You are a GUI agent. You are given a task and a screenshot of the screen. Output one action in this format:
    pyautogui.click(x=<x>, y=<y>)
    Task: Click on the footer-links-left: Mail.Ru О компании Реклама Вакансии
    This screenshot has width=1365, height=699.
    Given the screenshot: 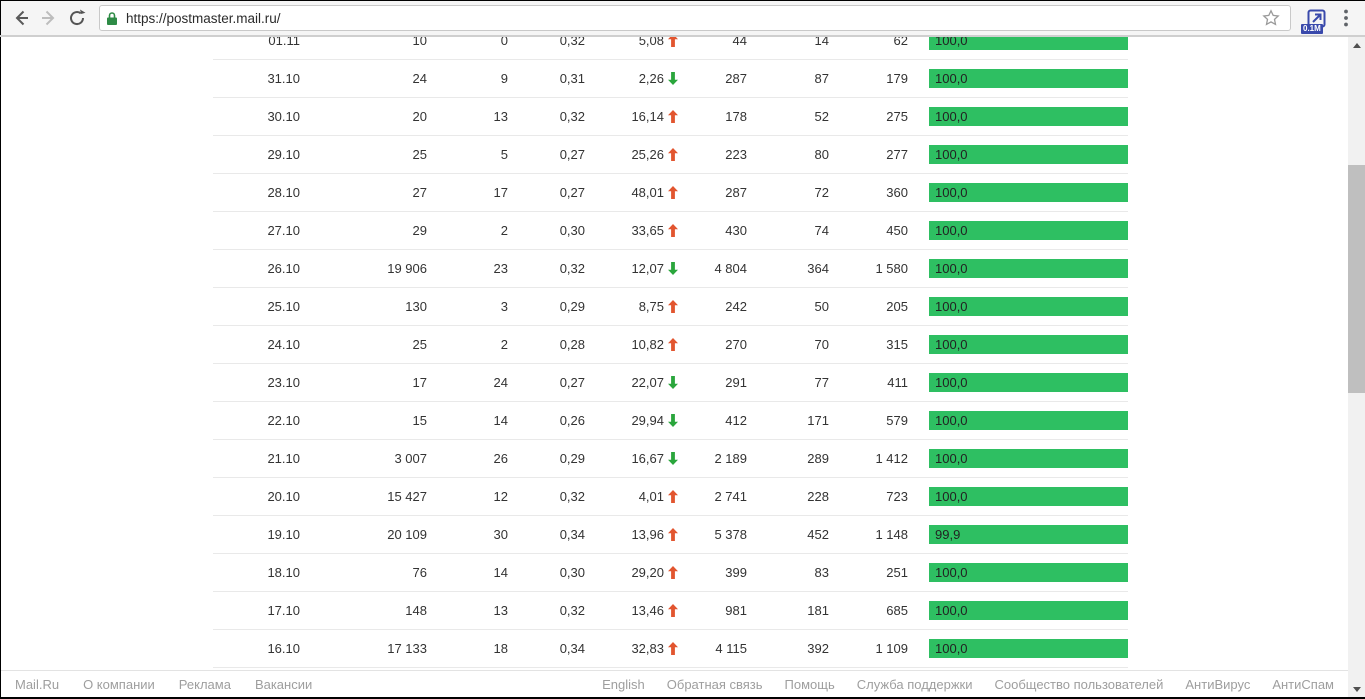 What is the action you would take?
    pyautogui.click(x=175, y=684)
    